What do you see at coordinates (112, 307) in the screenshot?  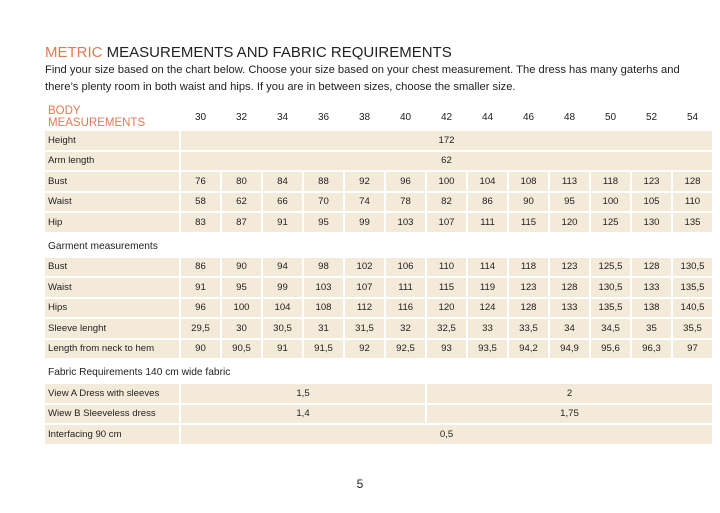 I see `row-label: Hips` at bounding box center [112, 307].